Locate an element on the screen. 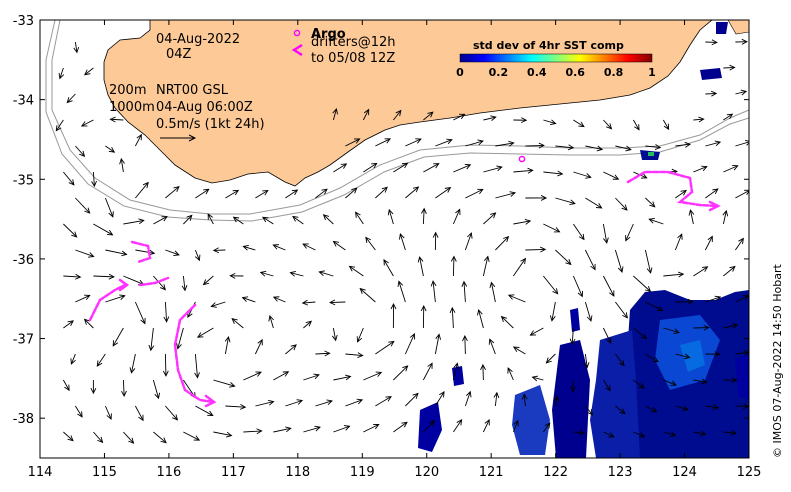 This screenshot has width=791, height=492. argo-legend-icon is located at coordinates (297, 33).